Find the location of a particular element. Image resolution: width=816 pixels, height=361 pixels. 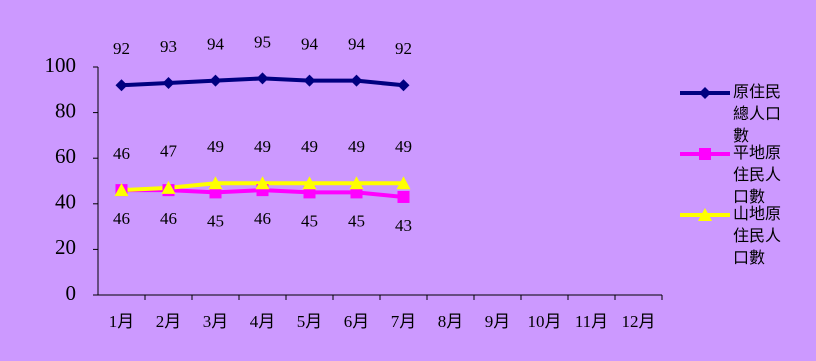

x-tick-label: 11月 is located at coordinates (591, 321).